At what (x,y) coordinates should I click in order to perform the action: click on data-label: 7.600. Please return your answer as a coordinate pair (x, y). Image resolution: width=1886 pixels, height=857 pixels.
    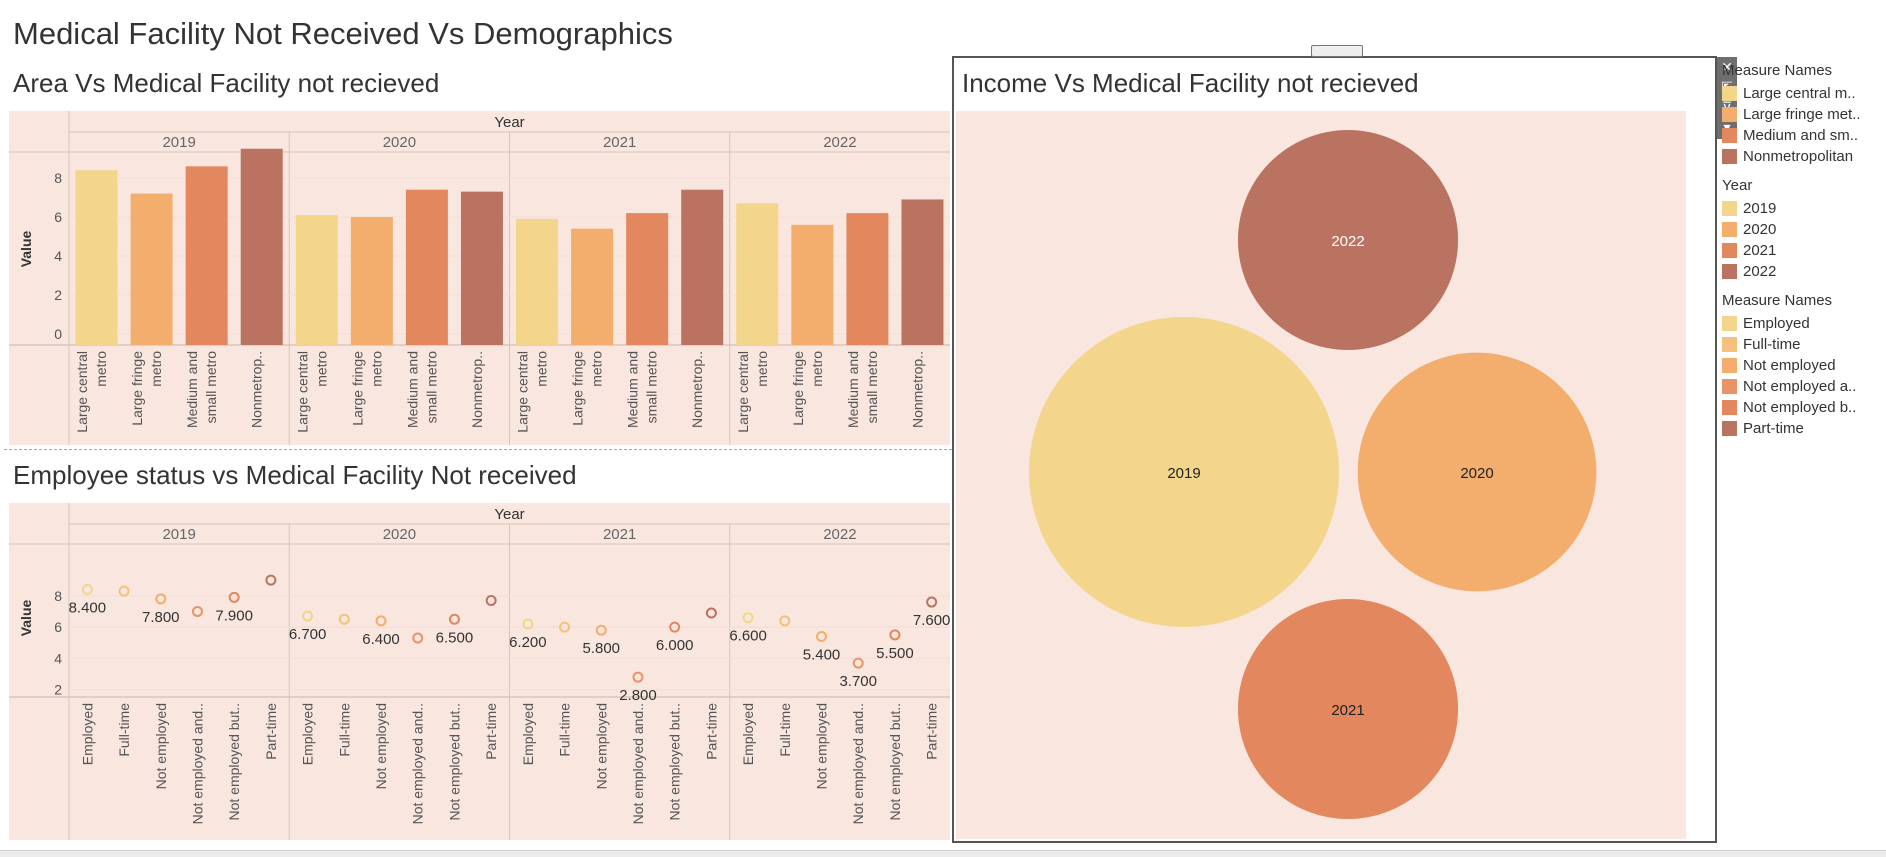
    Looking at the image, I should click on (931, 620).